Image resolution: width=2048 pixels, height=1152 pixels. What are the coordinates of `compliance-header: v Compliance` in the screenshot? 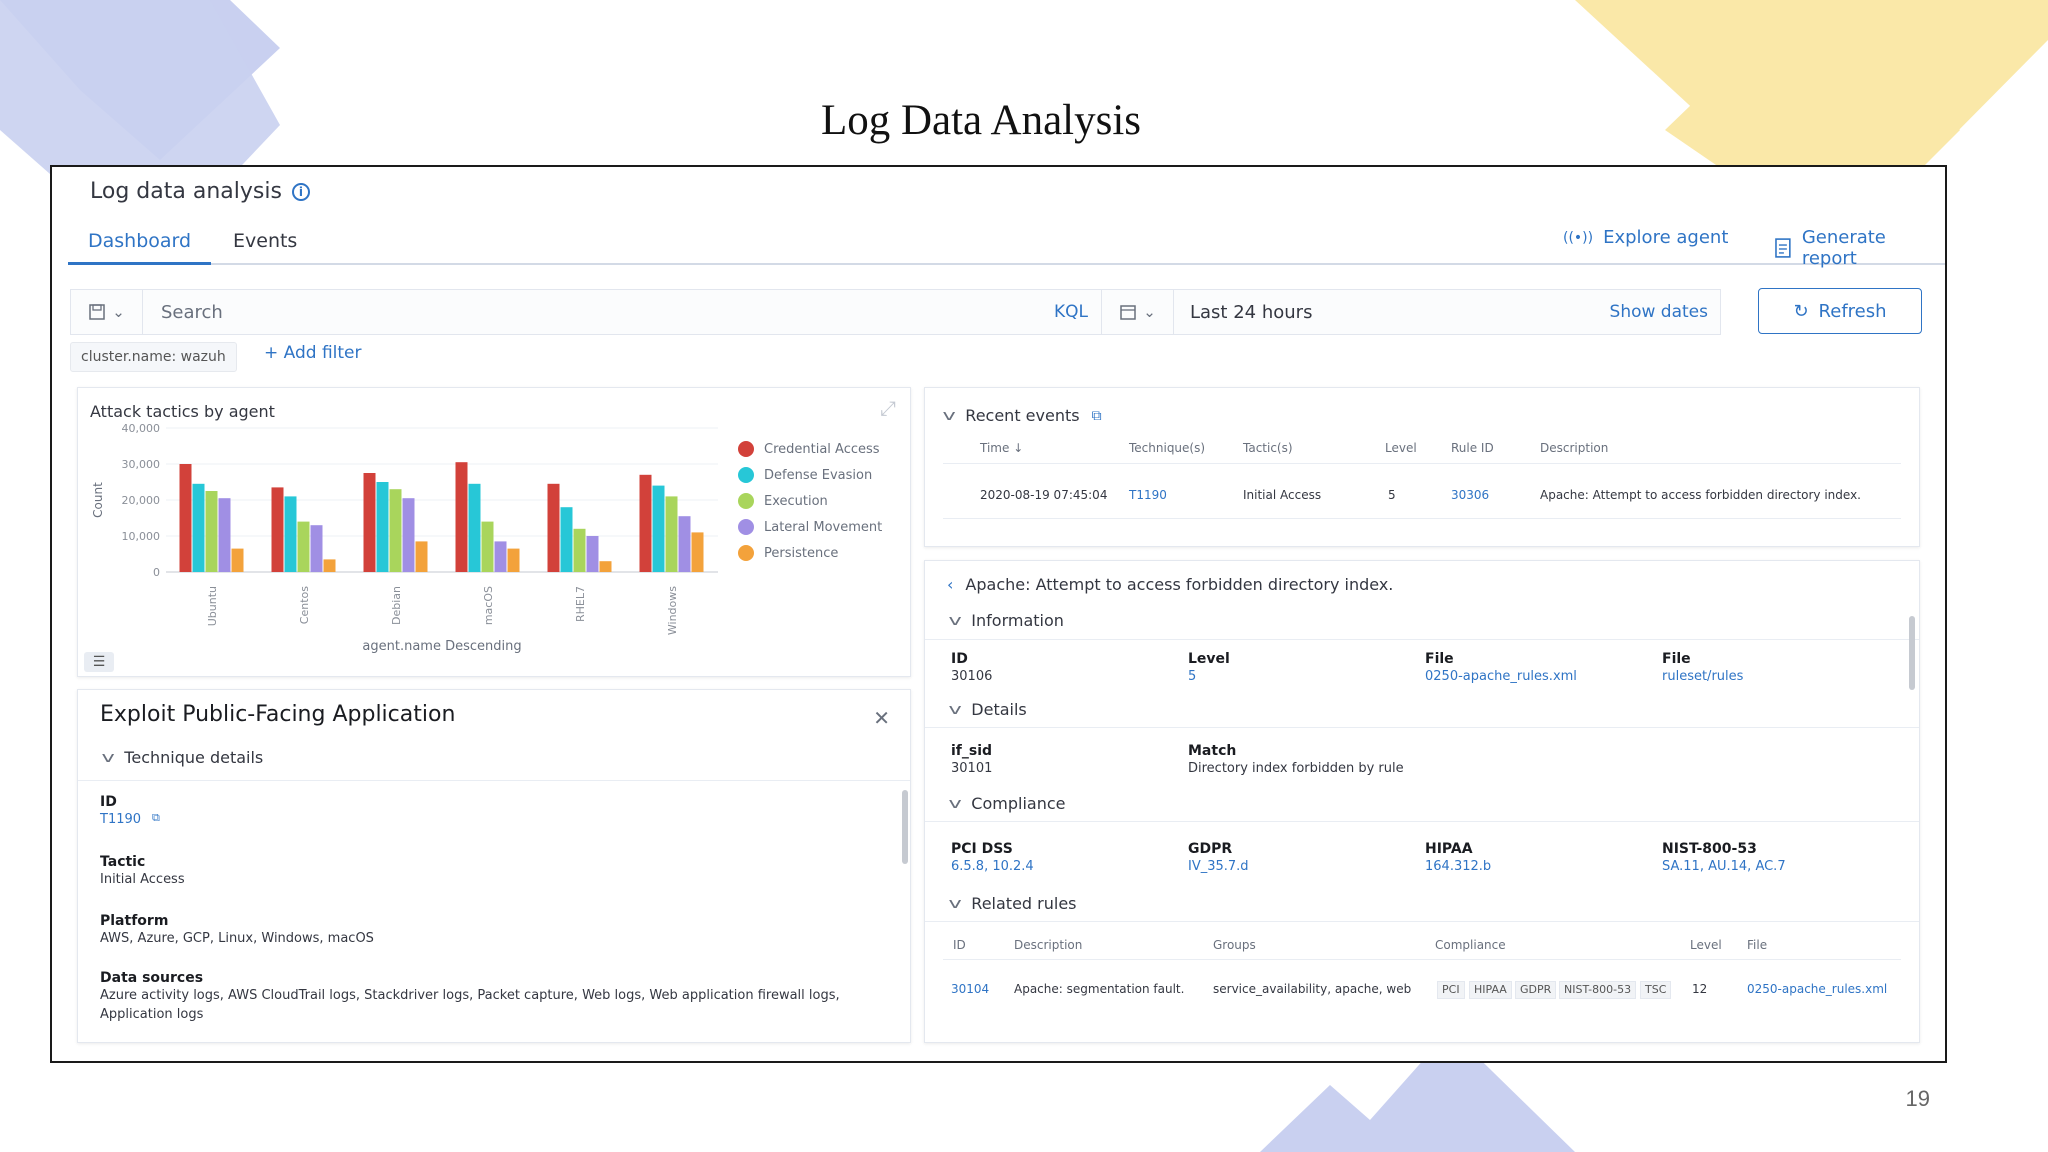 It's located at (1007, 803).